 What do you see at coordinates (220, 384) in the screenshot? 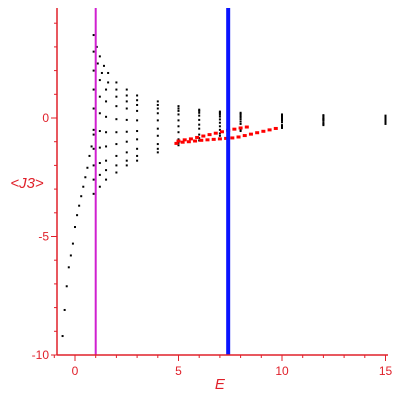
I see `x-axis-title: E` at bounding box center [220, 384].